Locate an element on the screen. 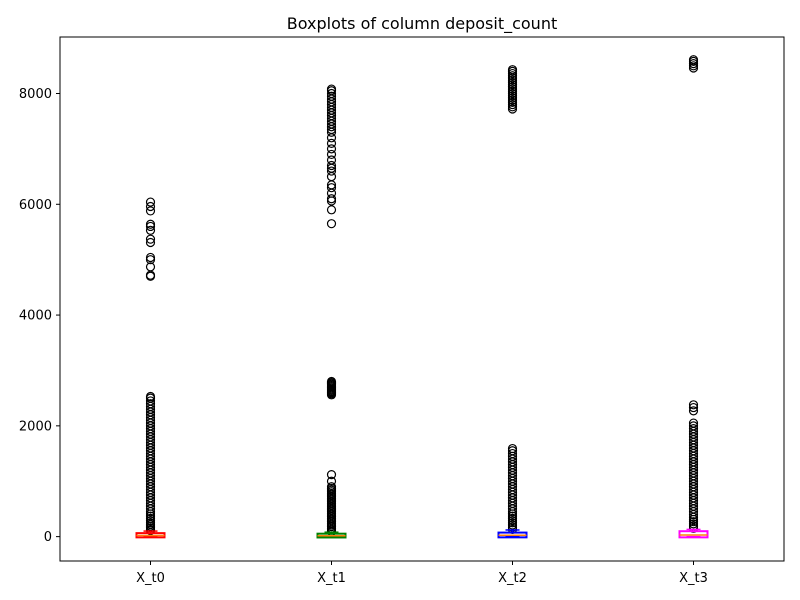 This screenshot has width=800, height=600. y-tick-label: 0 is located at coordinates (48, 537).